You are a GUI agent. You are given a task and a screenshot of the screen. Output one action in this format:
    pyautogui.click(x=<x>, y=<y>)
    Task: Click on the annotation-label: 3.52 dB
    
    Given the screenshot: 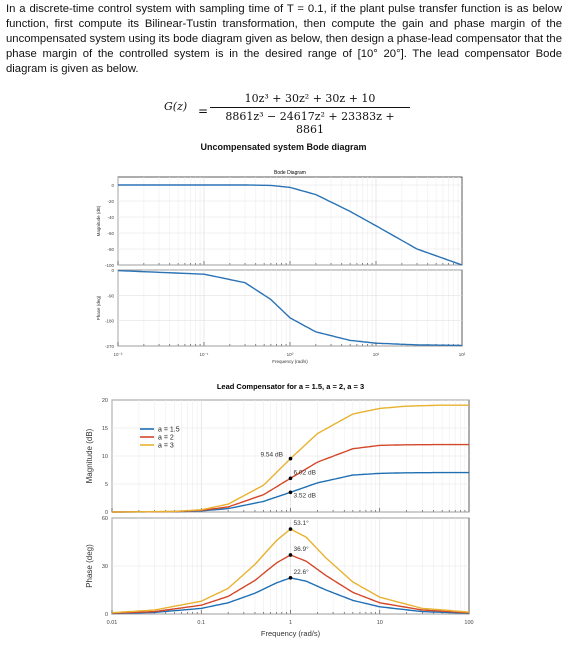 What is the action you would take?
    pyautogui.click(x=305, y=495)
    